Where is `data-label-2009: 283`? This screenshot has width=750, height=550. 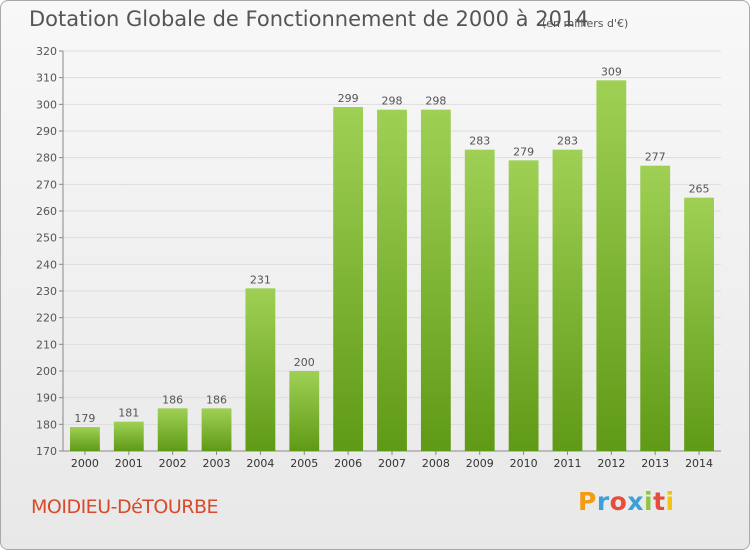
data-label-2009: 283 is located at coordinates (479, 141).